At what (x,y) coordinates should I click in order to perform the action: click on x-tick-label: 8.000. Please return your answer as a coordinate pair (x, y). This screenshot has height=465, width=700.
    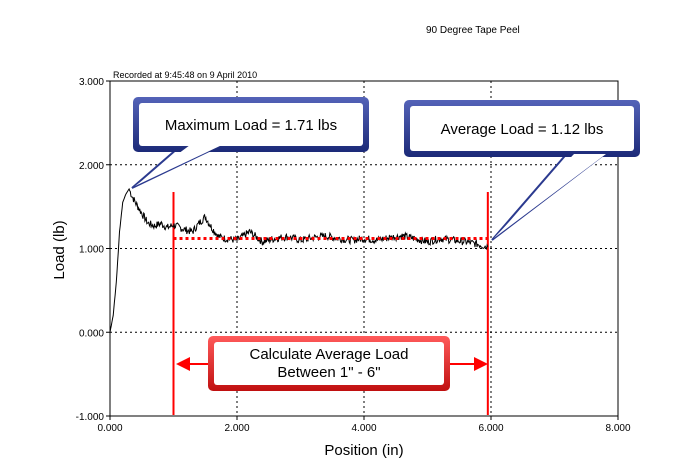
    Looking at the image, I should click on (617, 428).